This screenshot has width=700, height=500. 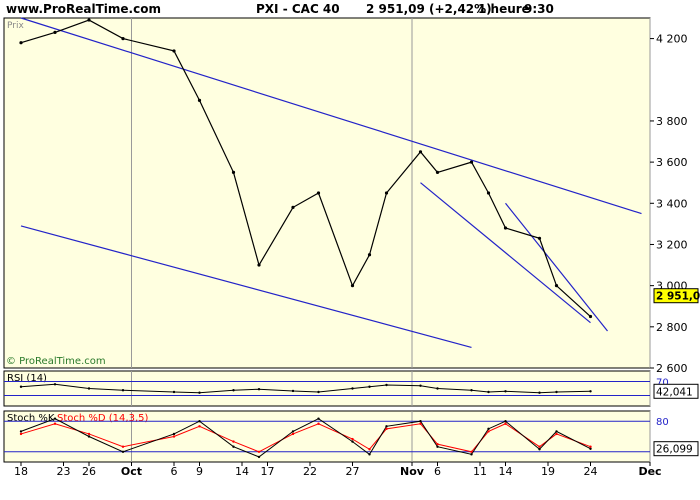 I want to click on x-tick-label: 19, so click(x=548, y=471).